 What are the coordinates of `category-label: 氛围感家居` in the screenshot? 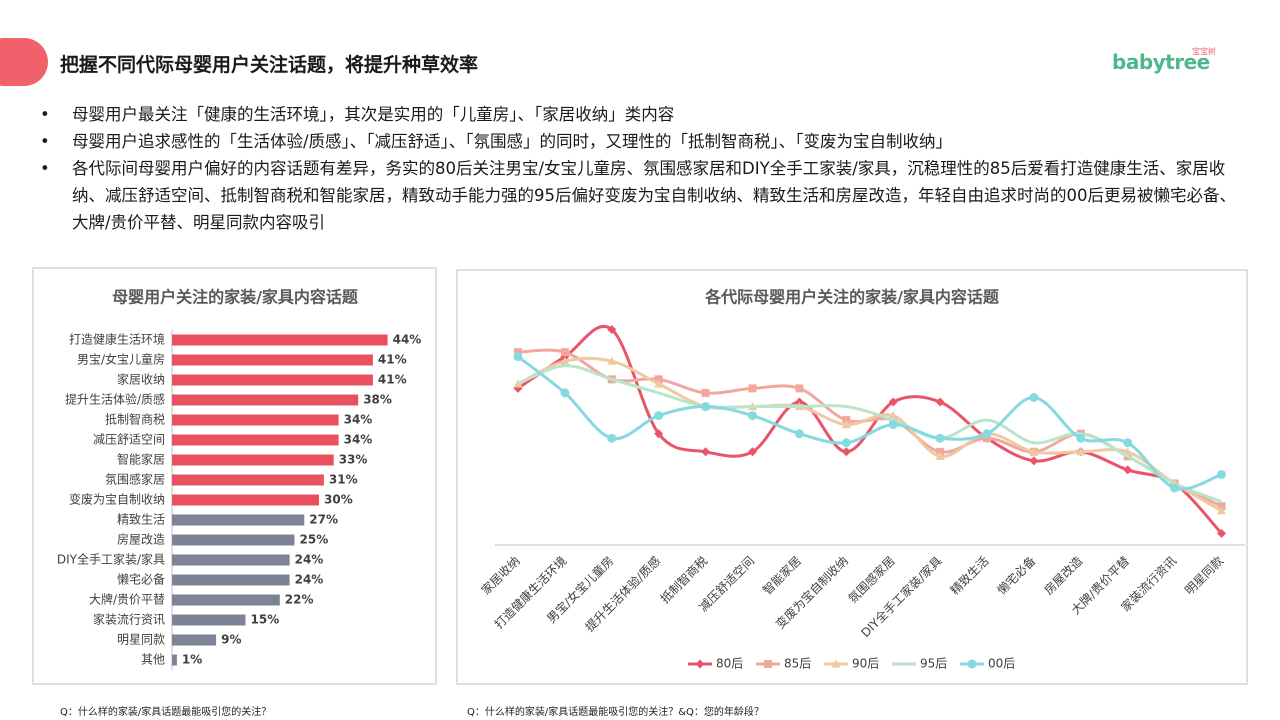 It's located at (135, 479).